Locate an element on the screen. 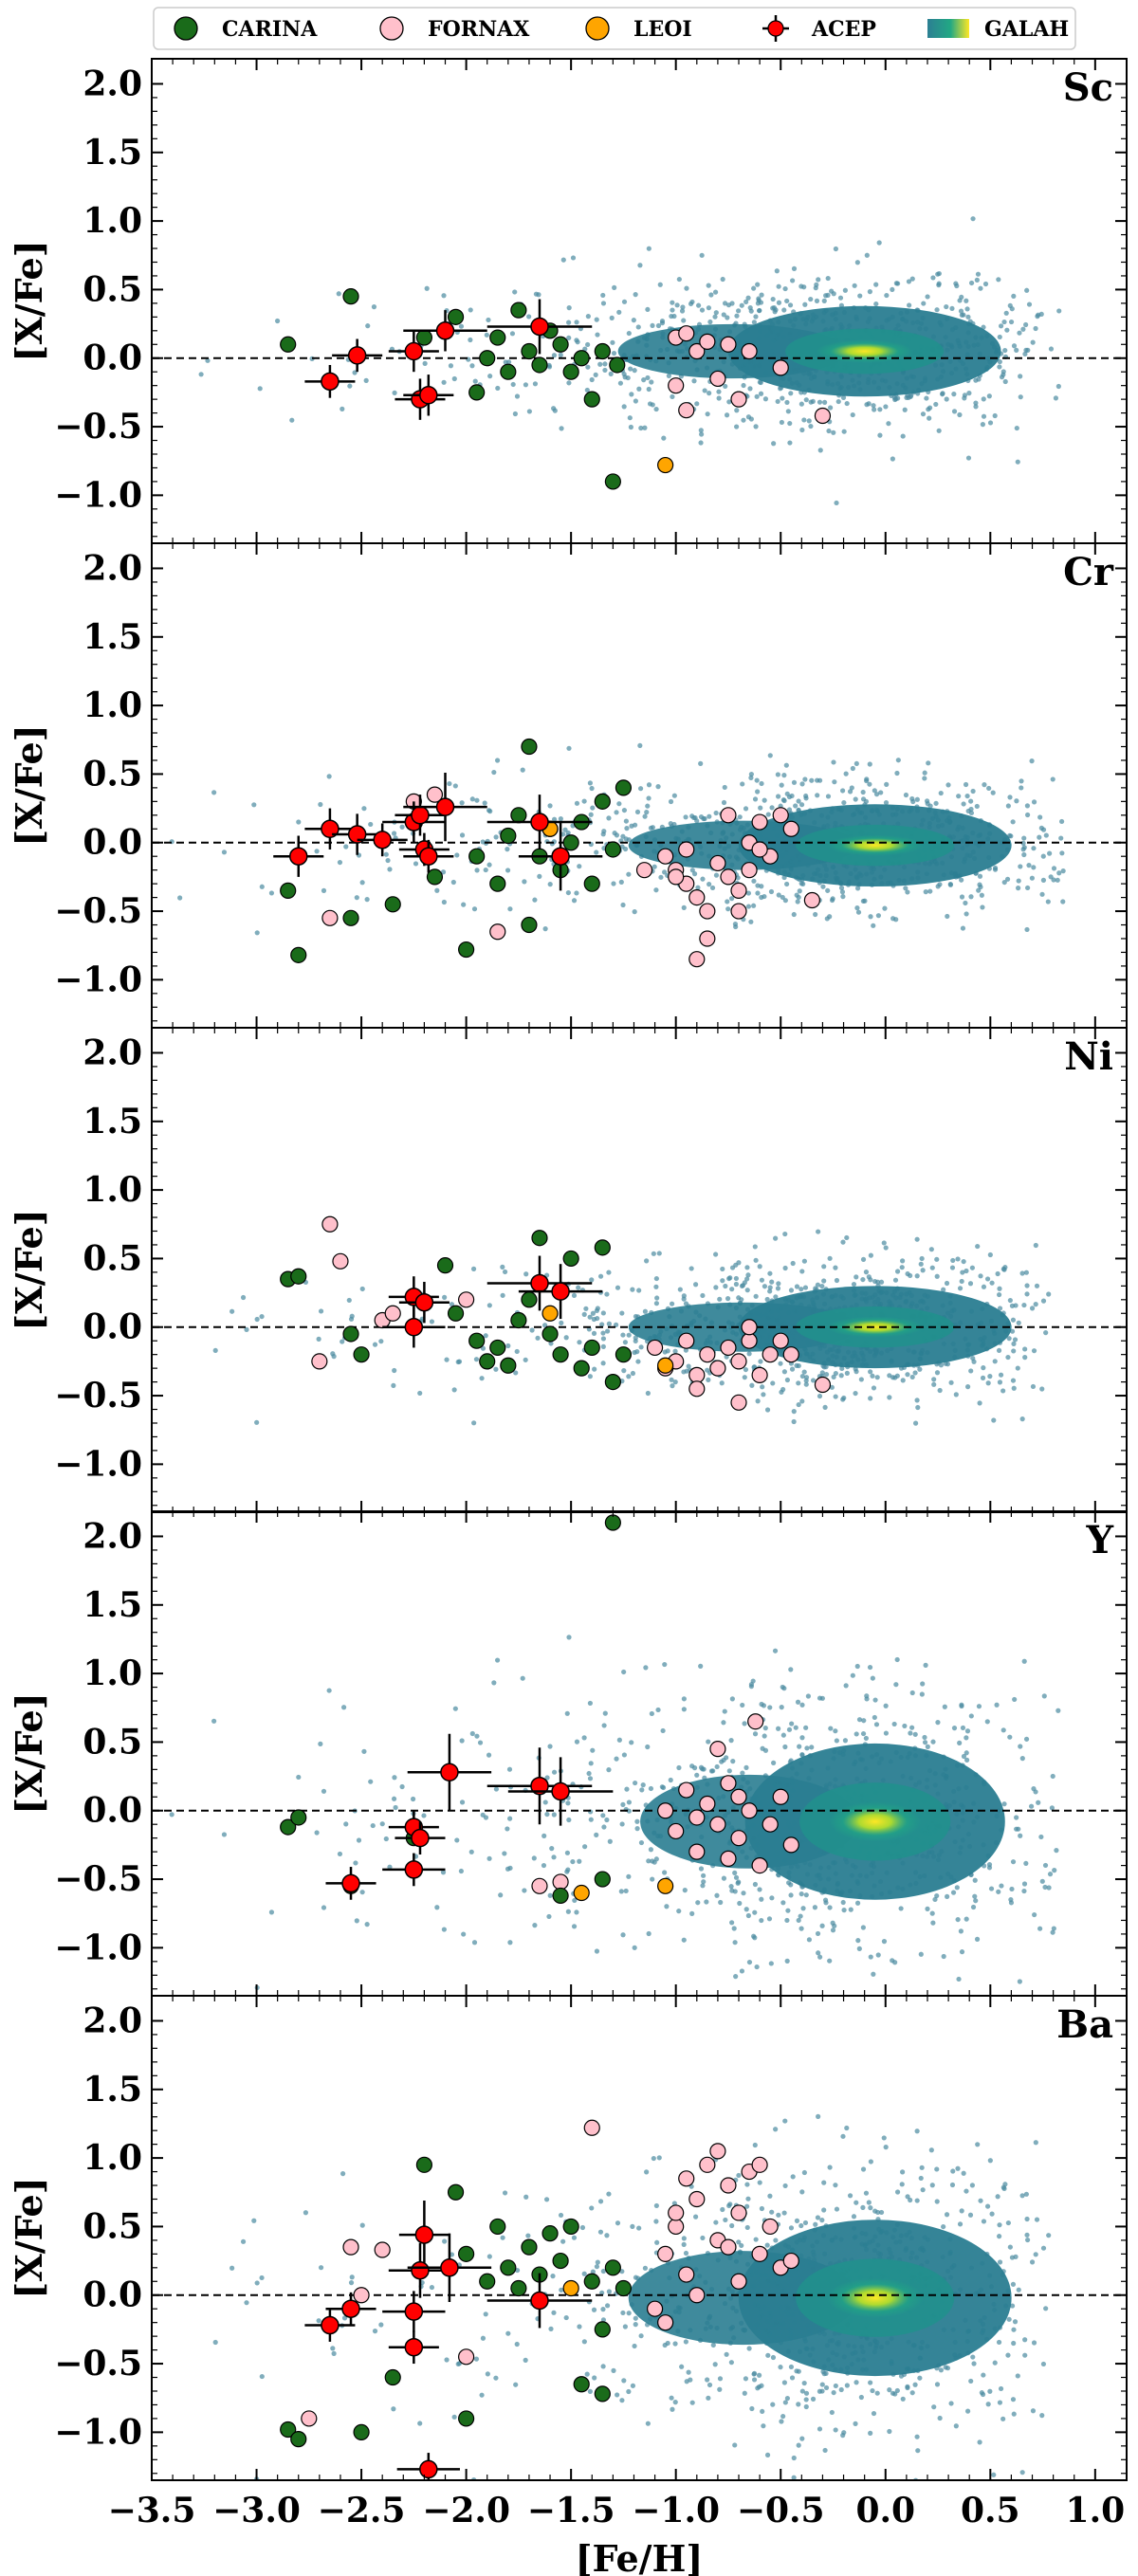  y-tick-label: −1.0 is located at coordinates (98, 1464).